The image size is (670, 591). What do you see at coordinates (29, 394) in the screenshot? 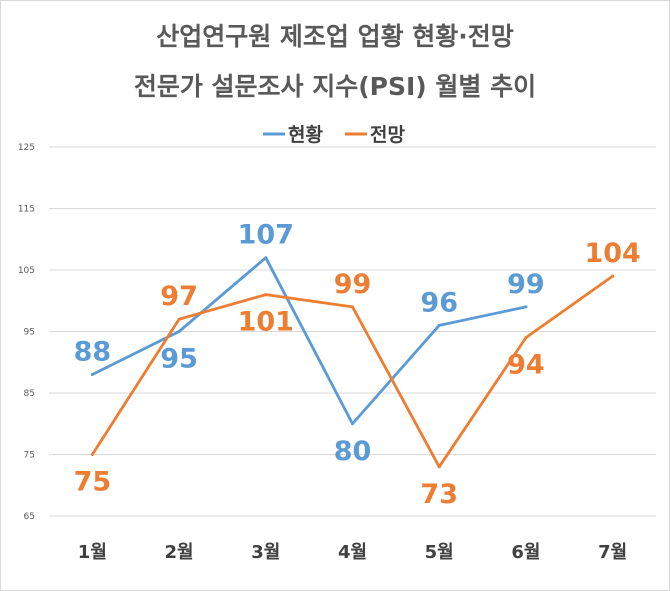
I see `y-tick-label: 85` at bounding box center [29, 394].